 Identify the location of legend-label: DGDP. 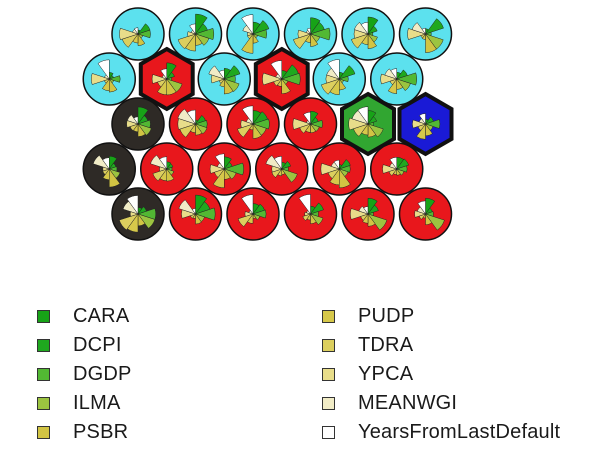
(102, 374).